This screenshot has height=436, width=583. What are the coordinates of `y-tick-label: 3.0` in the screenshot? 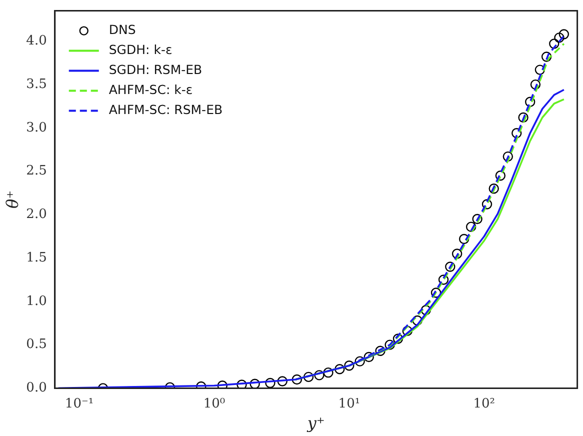 It's located at (36, 128).